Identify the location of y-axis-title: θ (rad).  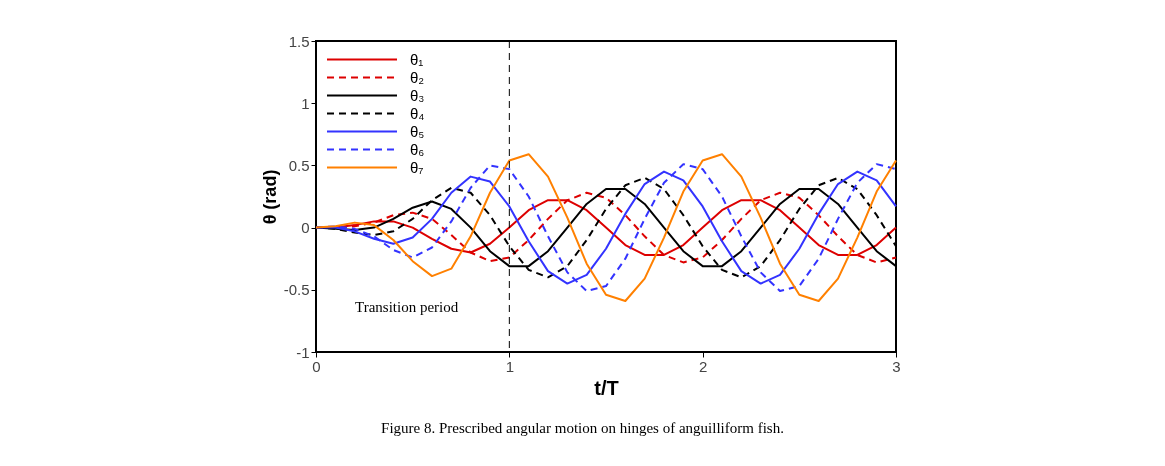
(269, 197).